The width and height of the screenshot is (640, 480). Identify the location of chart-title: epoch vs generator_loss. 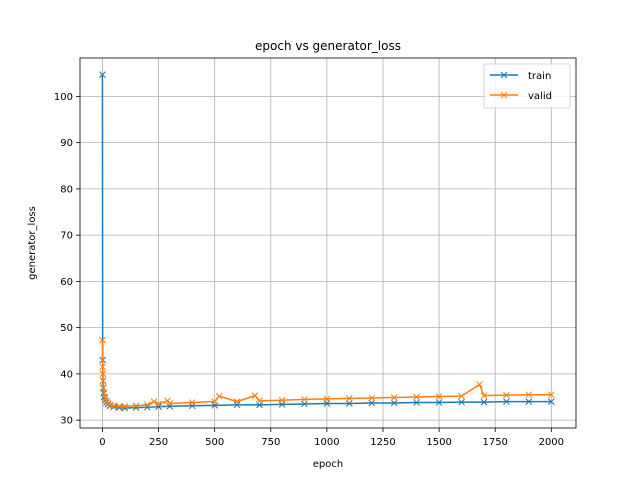
(328, 46).